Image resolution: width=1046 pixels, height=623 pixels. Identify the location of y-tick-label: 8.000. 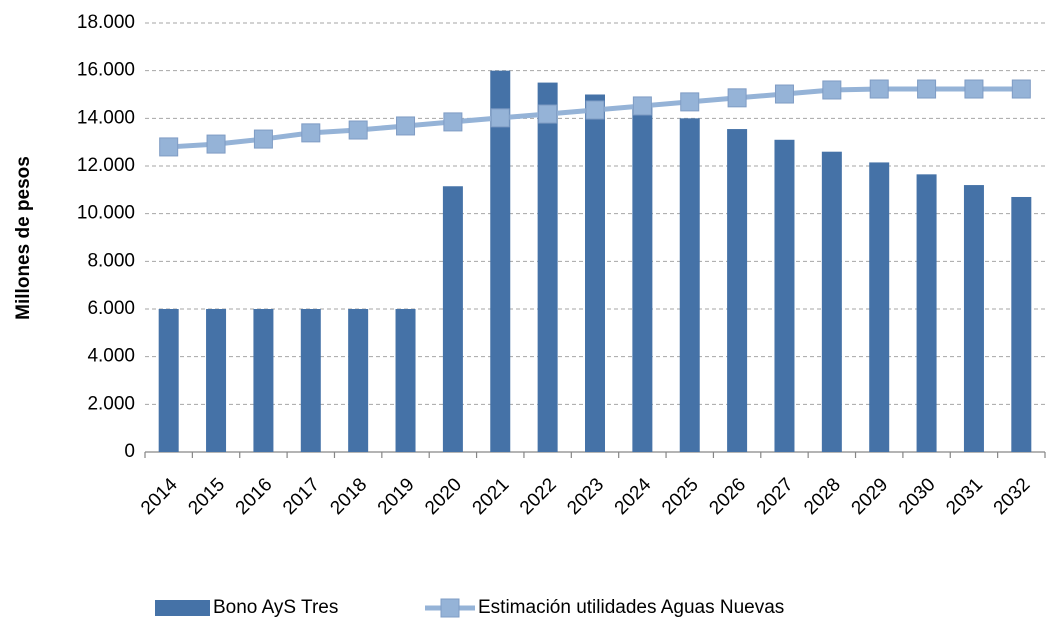
(111, 260).